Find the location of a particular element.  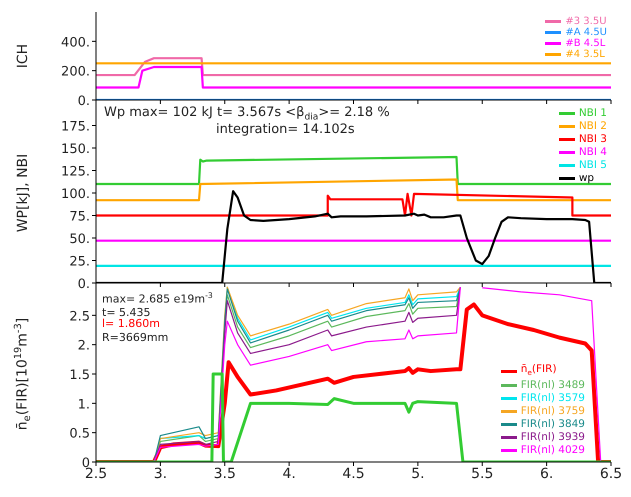

x-tick-label: 4.5 is located at coordinates (353, 474).